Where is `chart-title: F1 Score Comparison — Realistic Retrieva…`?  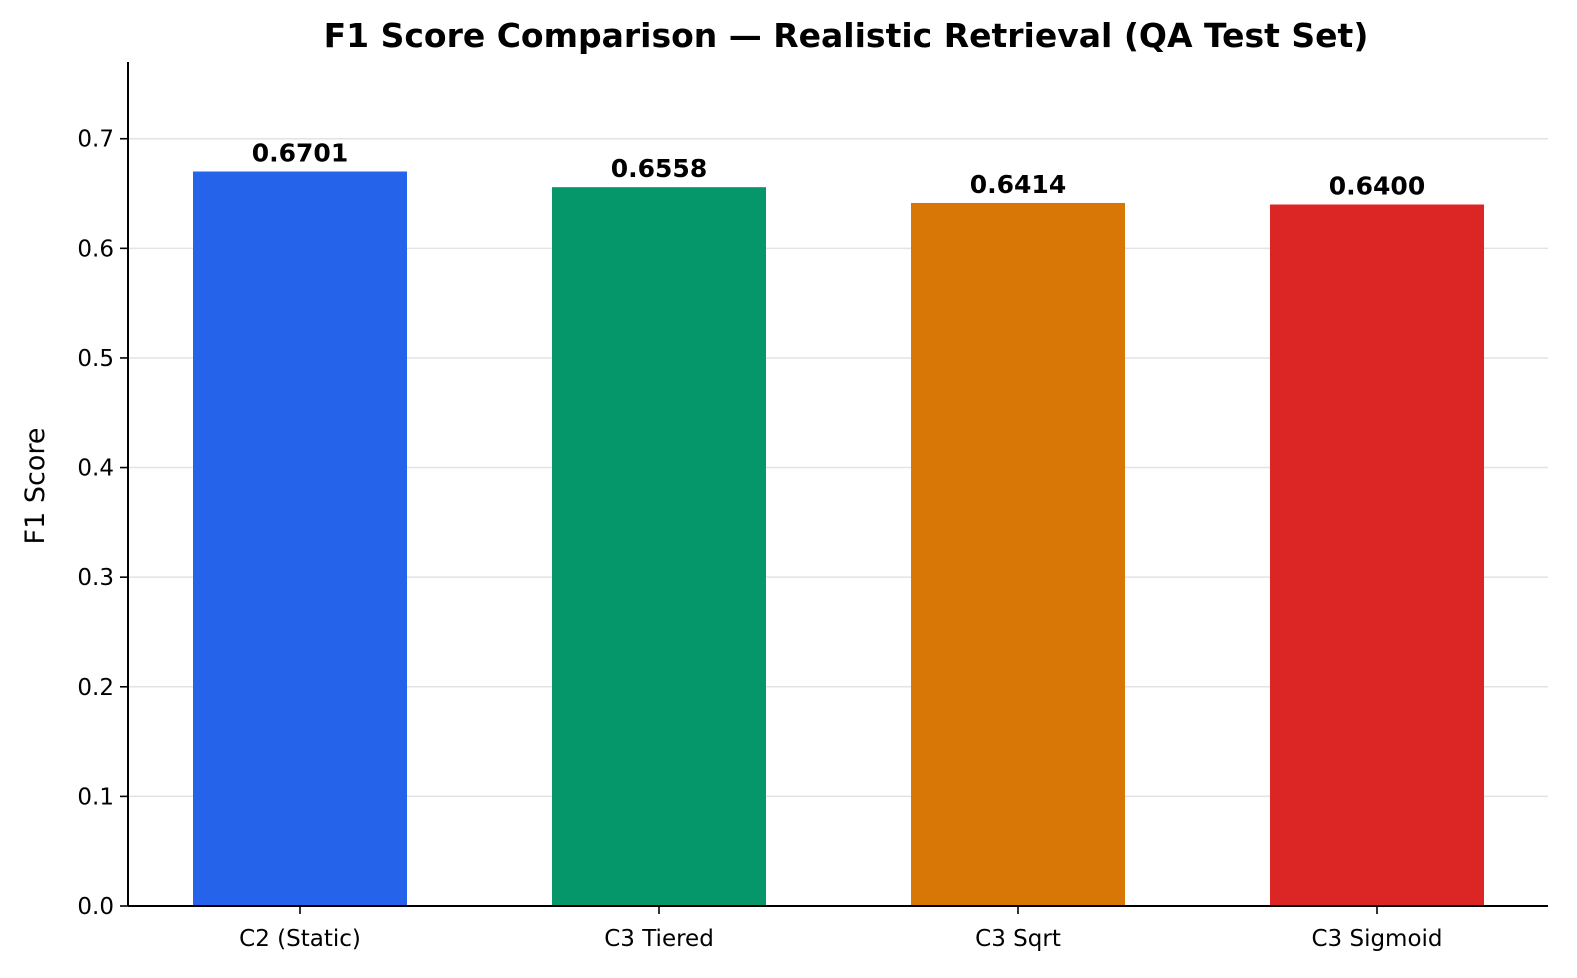
chart-title: F1 Score Comparison — Realistic Retrieva… is located at coordinates (846, 35).